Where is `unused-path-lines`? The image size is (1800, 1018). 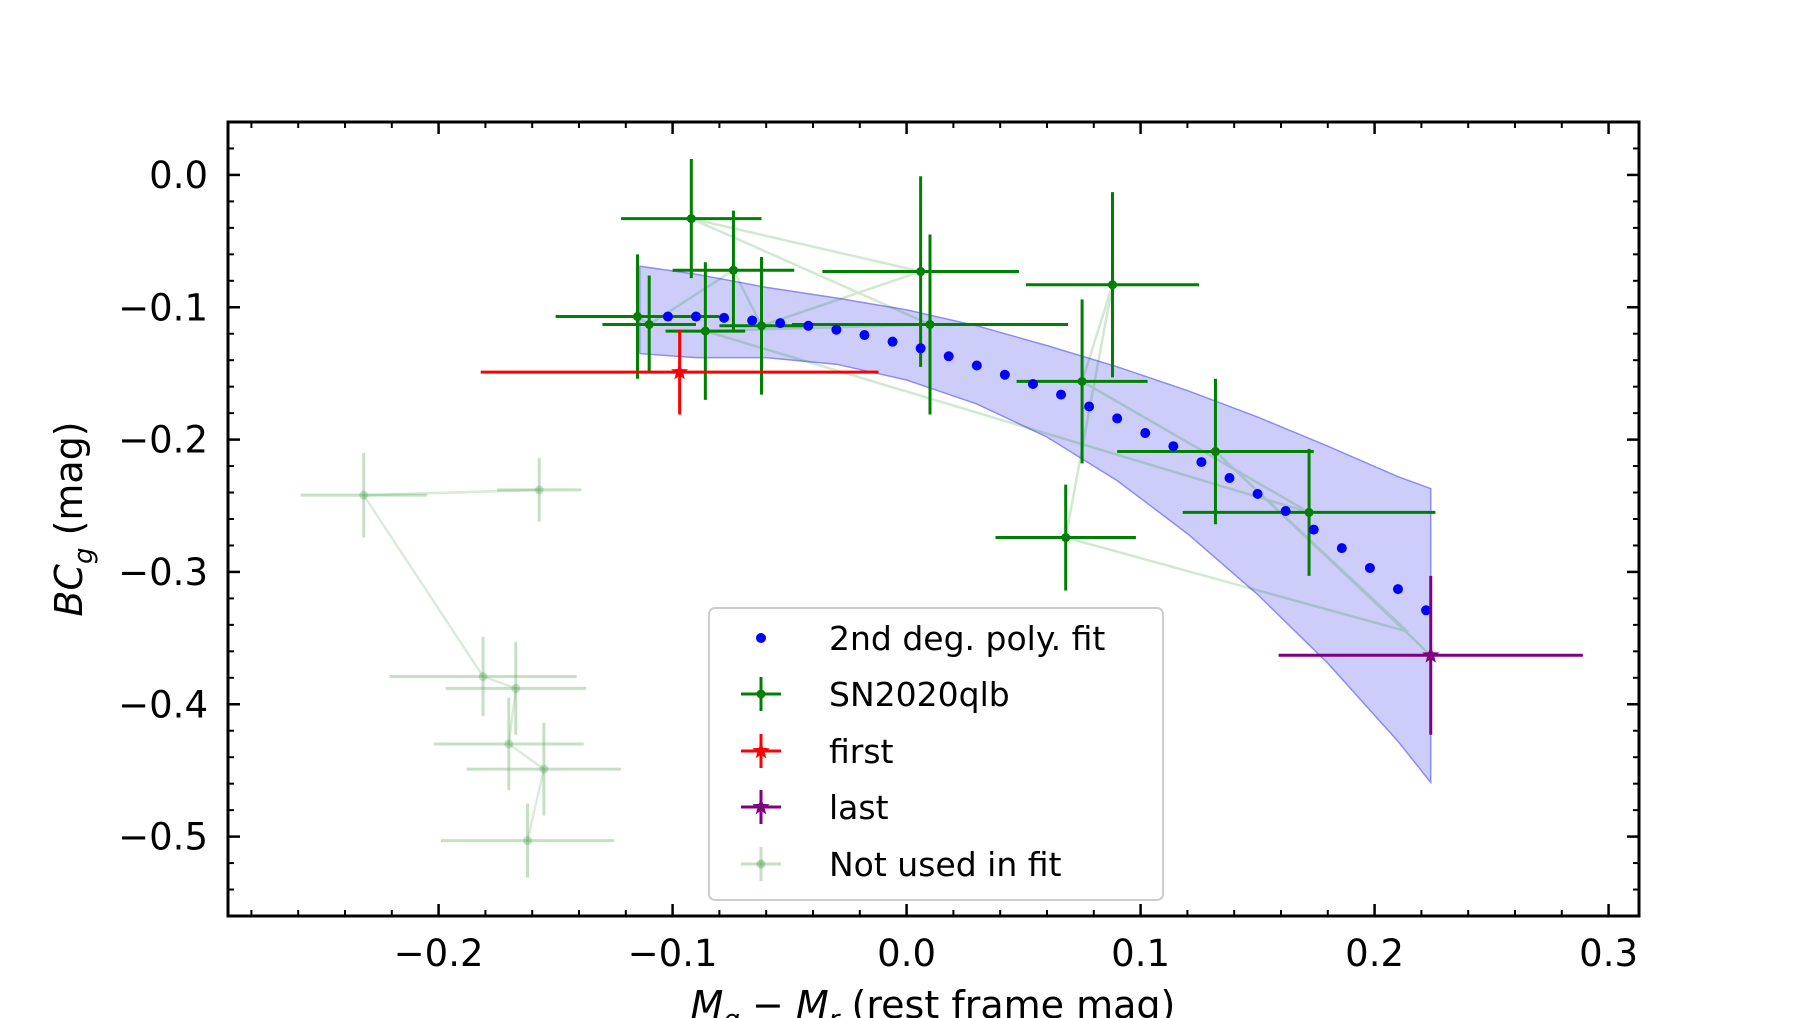
unused-path-lines is located at coordinates (454, 664).